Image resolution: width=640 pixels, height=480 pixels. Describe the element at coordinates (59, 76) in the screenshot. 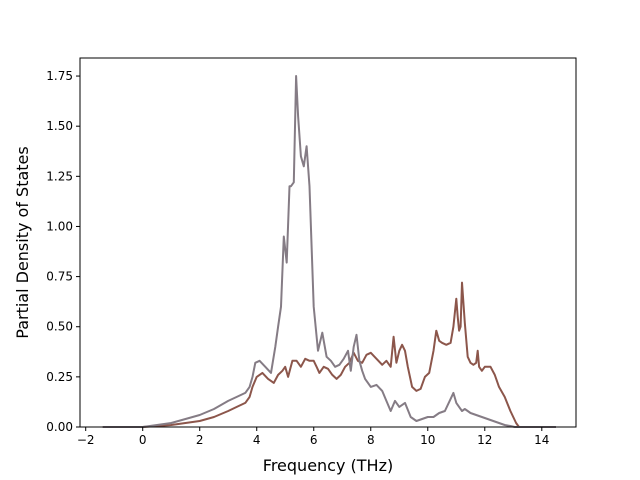

I see `y-tick-label: 1.75` at that location.